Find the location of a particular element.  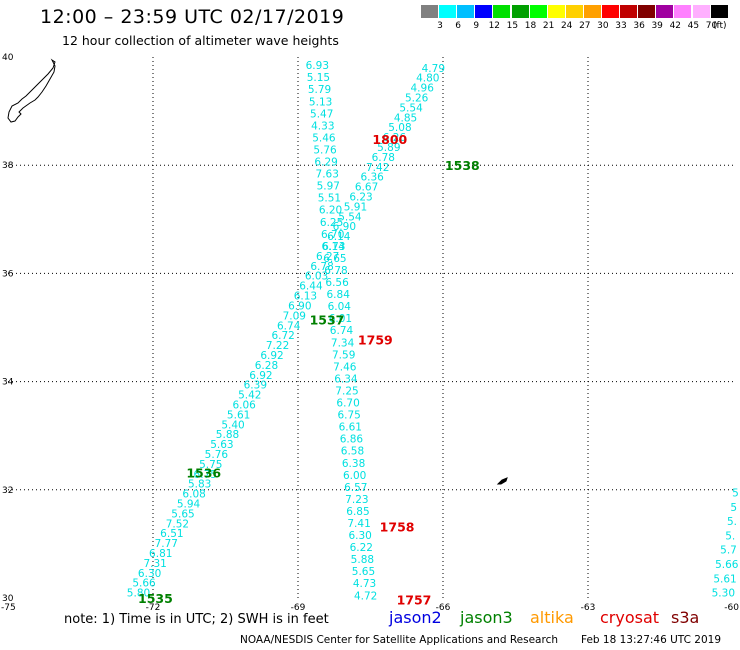

legend-label: 30 is located at coordinates (603, 26).